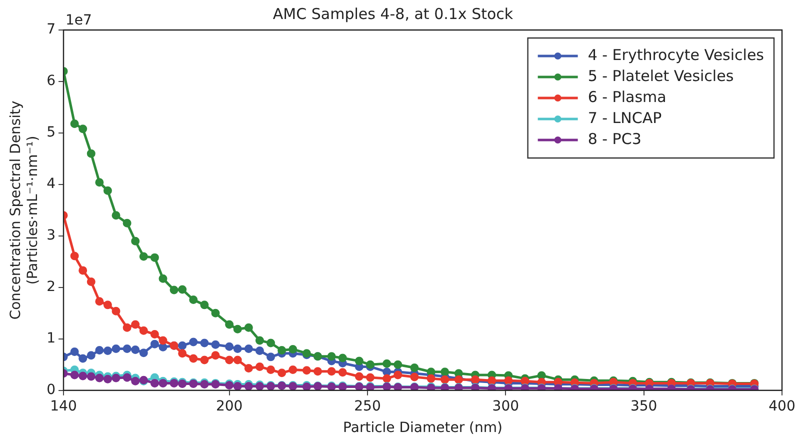 This screenshot has height=443, width=800. What do you see at coordinates (51, 132) in the screenshot?
I see `y-tick-label: 5` at bounding box center [51, 132].